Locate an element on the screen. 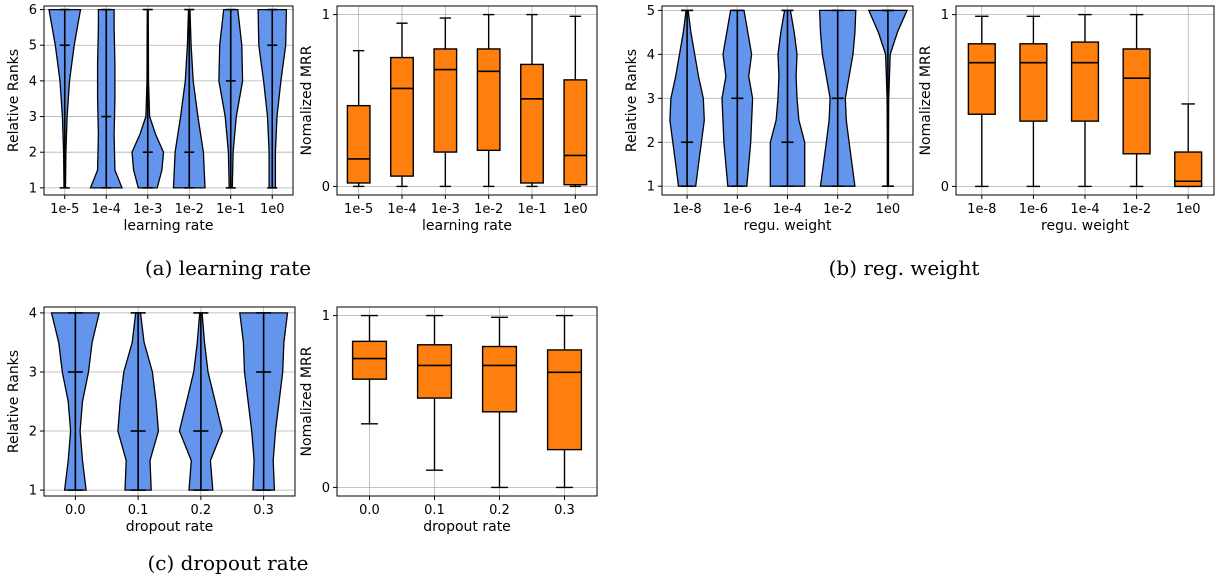 The image size is (1223, 581). caption-reg-weight: (b) reg. weight is located at coordinates (904, 268).